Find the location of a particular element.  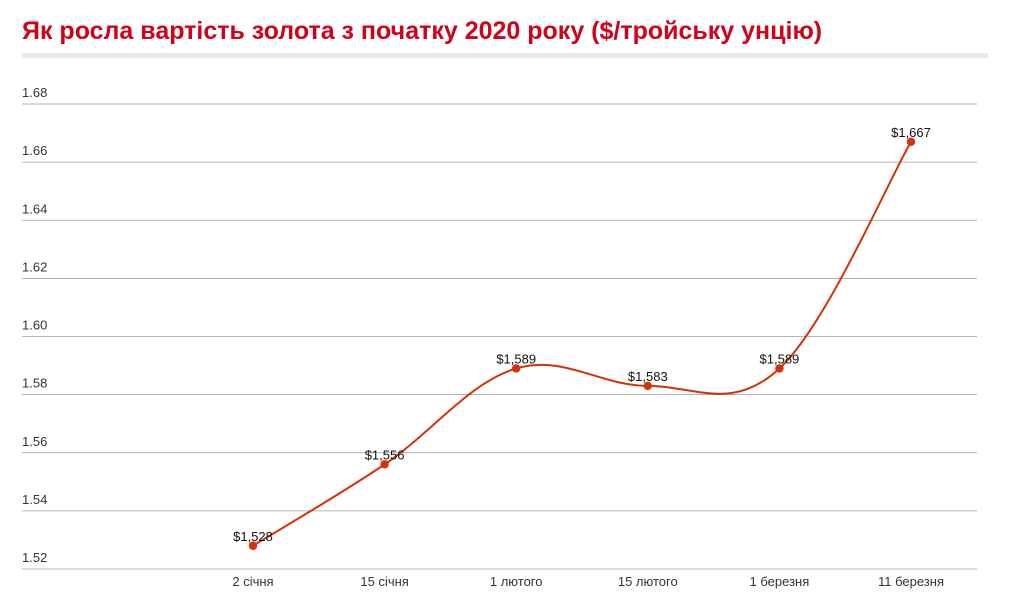

y-tick-label: 1.62 is located at coordinates (34, 266).